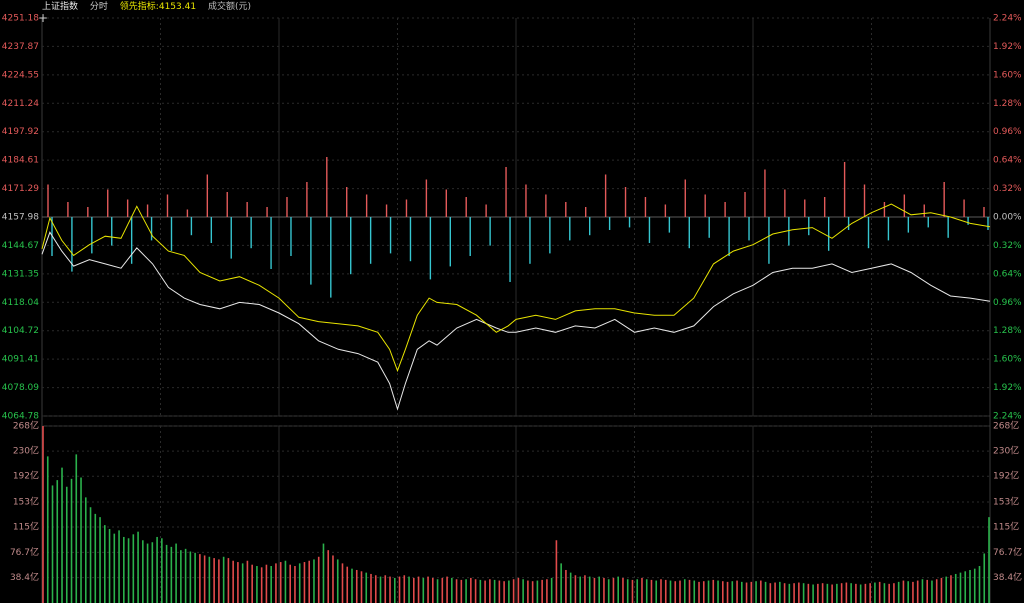 The width and height of the screenshot is (1024, 603). I want to click on price-tick-label: 4104.72, so click(20, 331).